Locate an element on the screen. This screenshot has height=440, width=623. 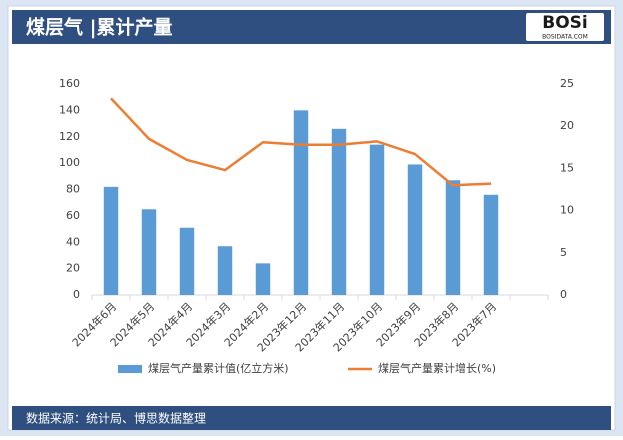
y2-tick-label: 0 is located at coordinates (563, 294).